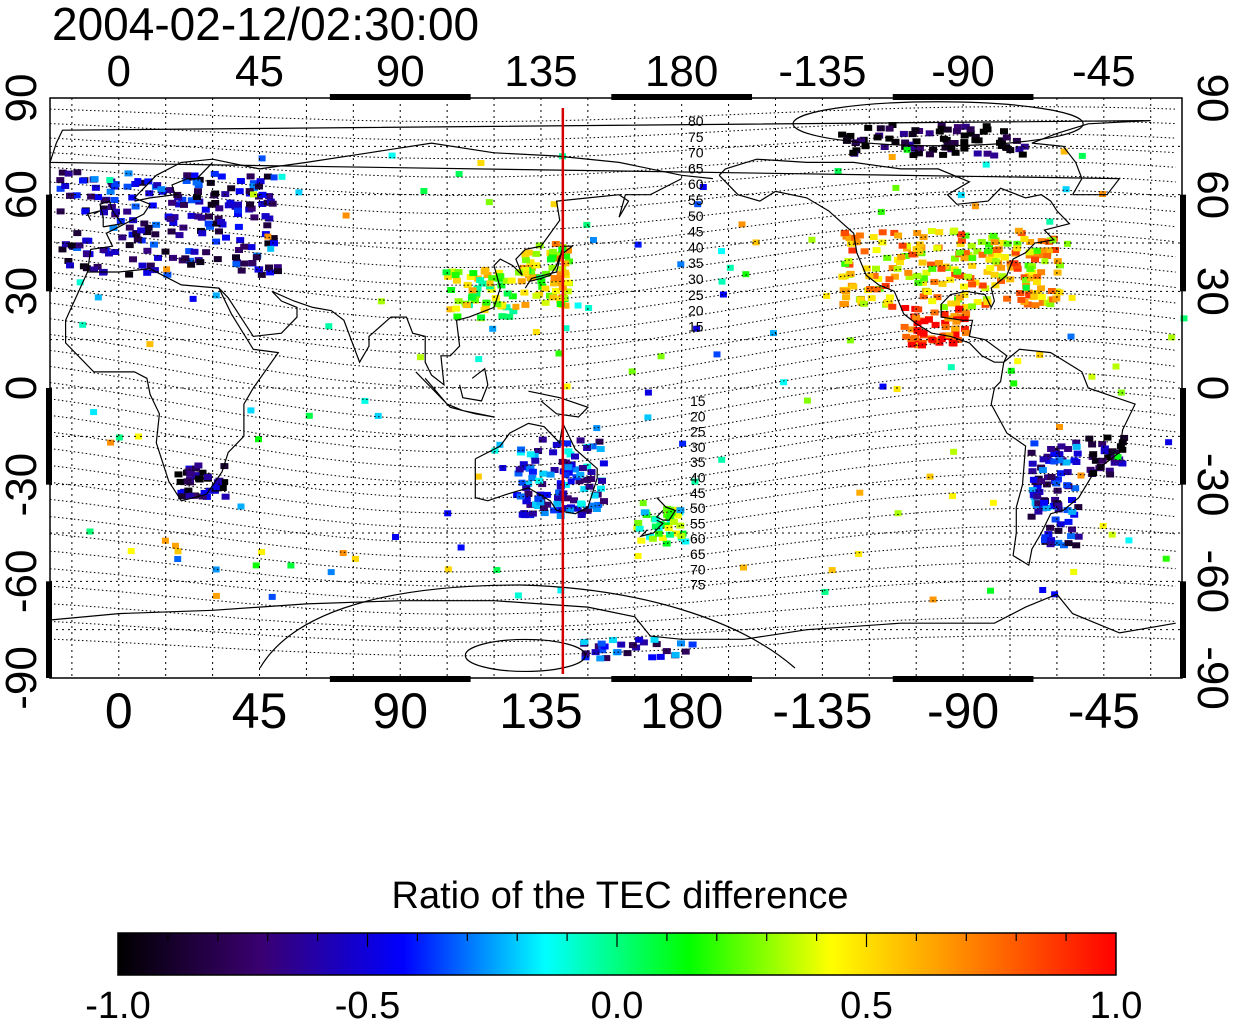  What do you see at coordinates (696, 184) in the screenshot?
I see `contour-label-north: 60` at bounding box center [696, 184].